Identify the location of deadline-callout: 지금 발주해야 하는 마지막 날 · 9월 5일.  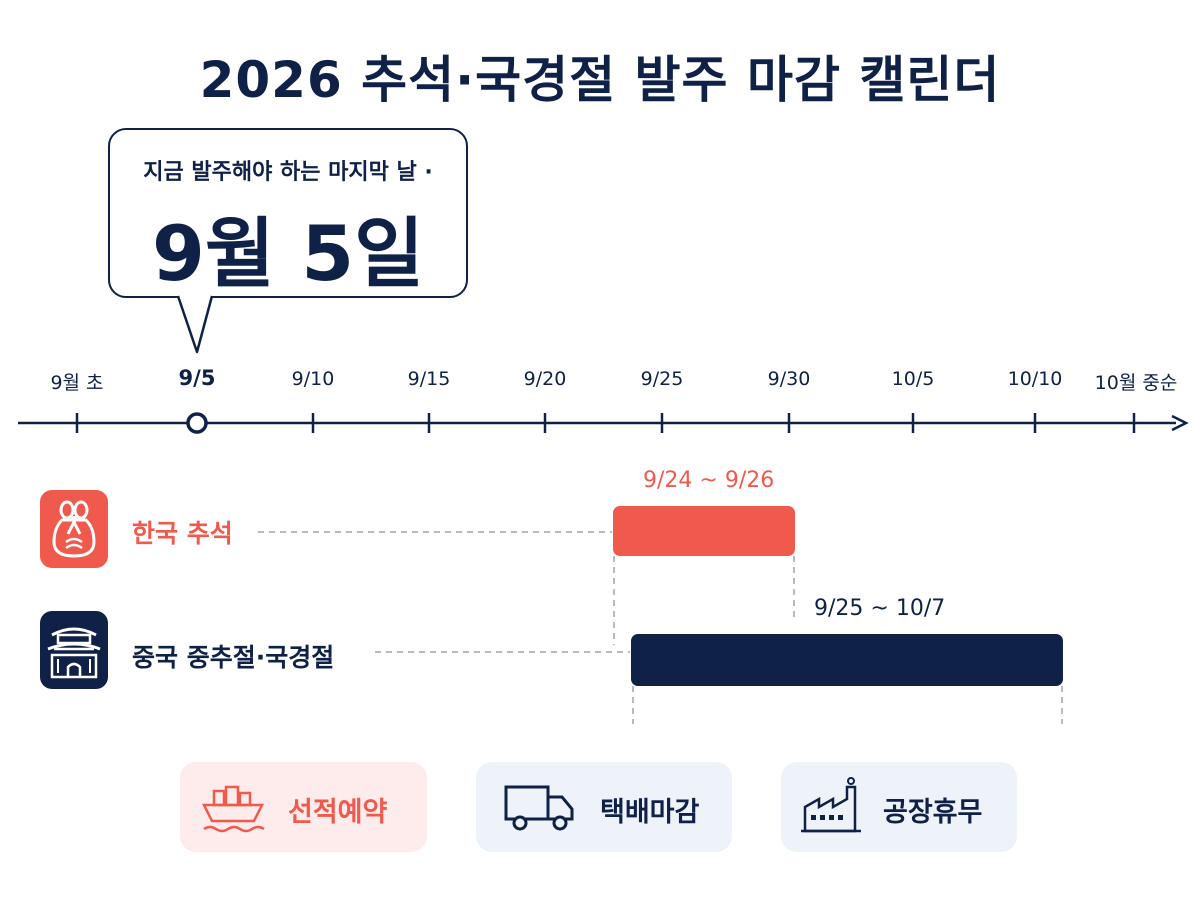
(288, 213).